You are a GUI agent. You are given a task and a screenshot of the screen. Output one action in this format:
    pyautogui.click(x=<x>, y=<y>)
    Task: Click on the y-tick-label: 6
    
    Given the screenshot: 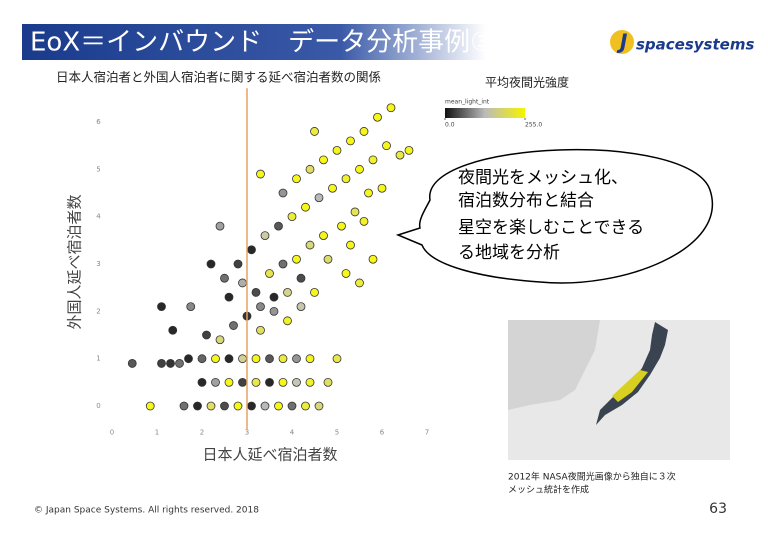 What is the action you would take?
    pyautogui.click(x=98, y=122)
    